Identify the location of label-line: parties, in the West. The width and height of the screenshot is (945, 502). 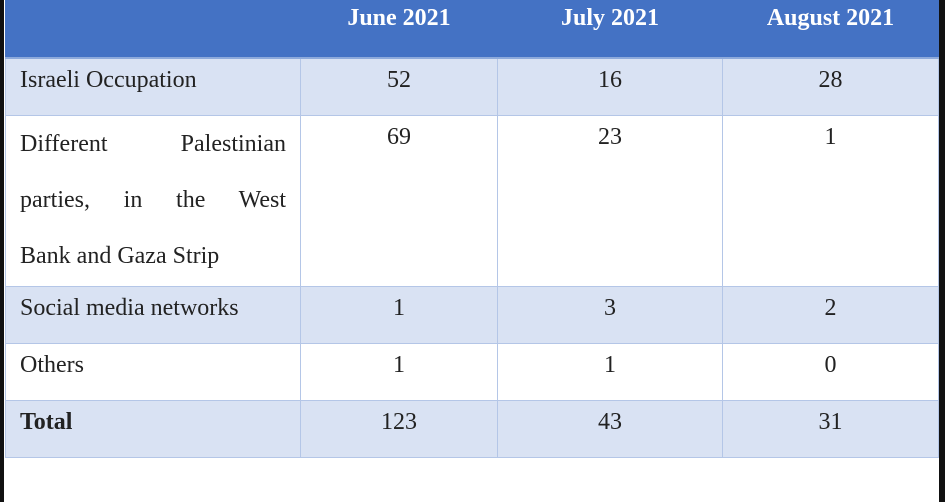
(153, 200).